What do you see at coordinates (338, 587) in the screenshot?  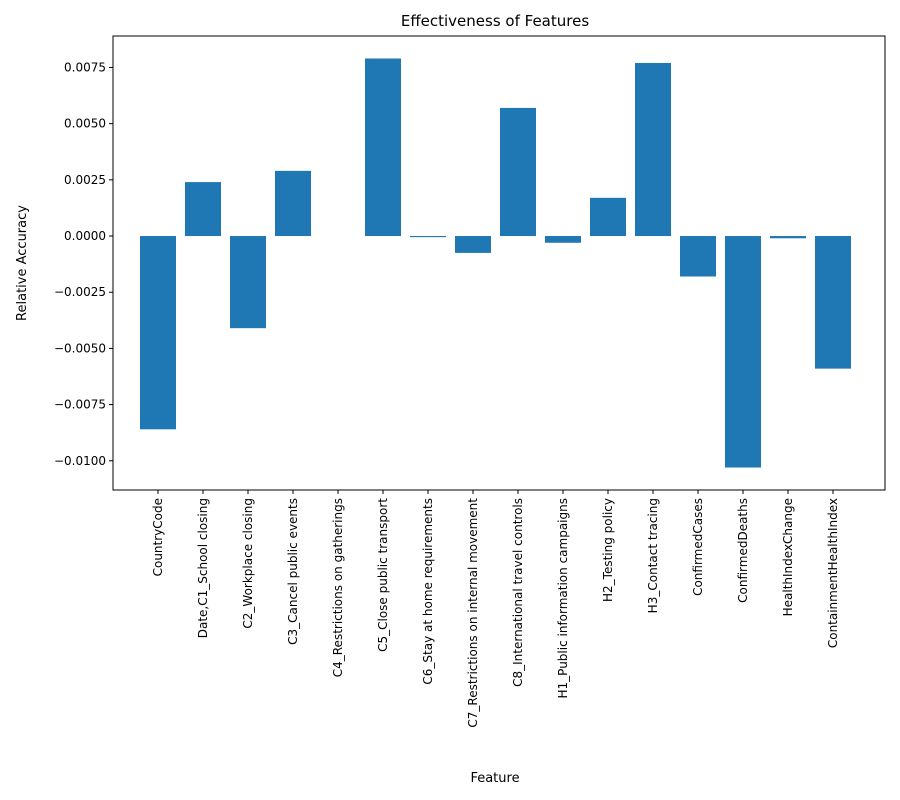 I see `x-tick-label-4: C4_Restrictions on gatherings` at bounding box center [338, 587].